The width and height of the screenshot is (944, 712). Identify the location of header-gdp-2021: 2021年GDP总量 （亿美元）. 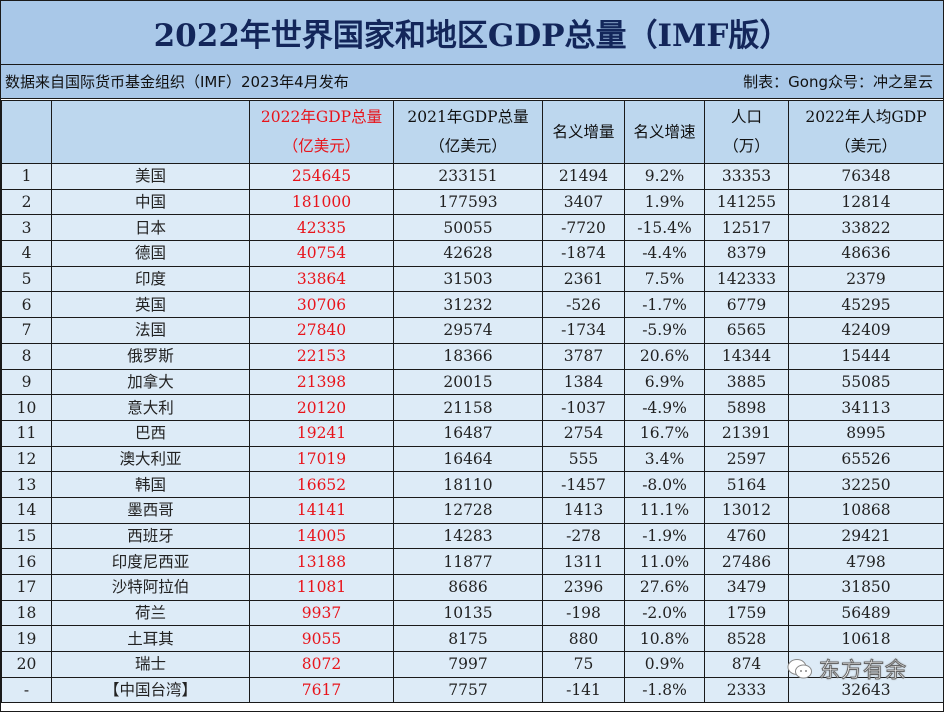
(468, 132).